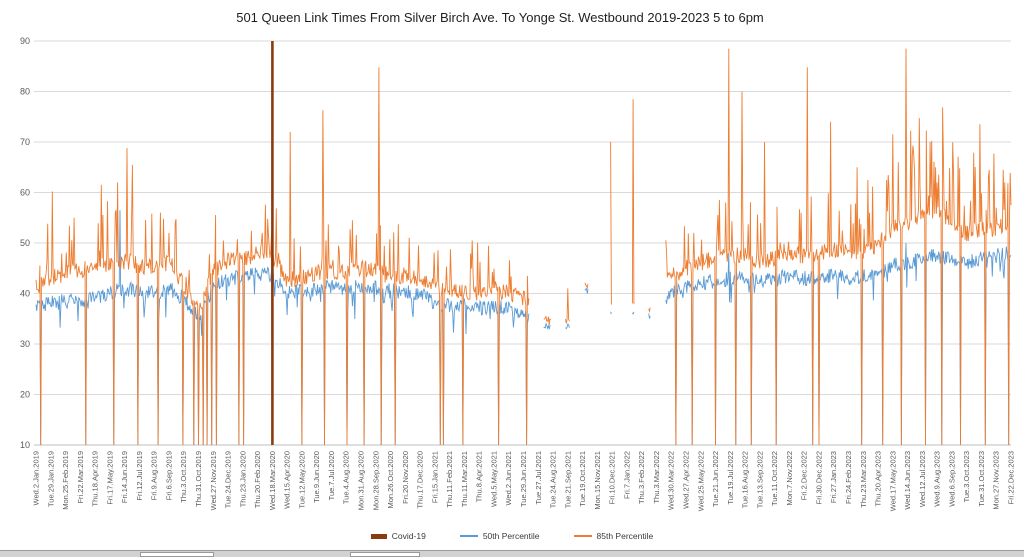  Describe the element at coordinates (937, 479) in the screenshot. I see `svg-text: Wed.9.Aug.2023` at that location.